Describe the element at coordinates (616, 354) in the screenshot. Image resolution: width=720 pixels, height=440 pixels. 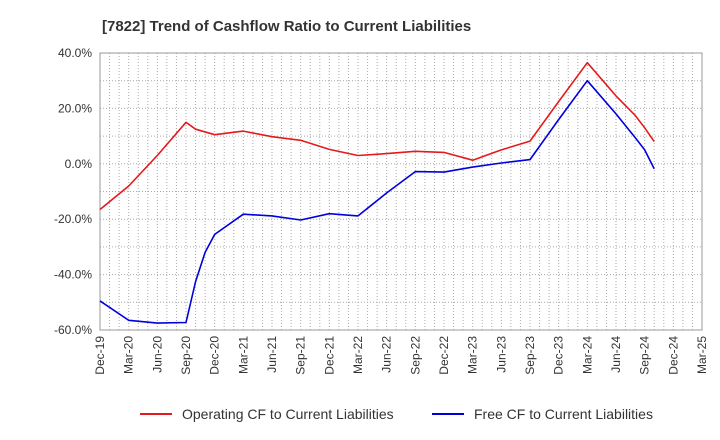
I see `x-tick-label: Jun-24` at that location.